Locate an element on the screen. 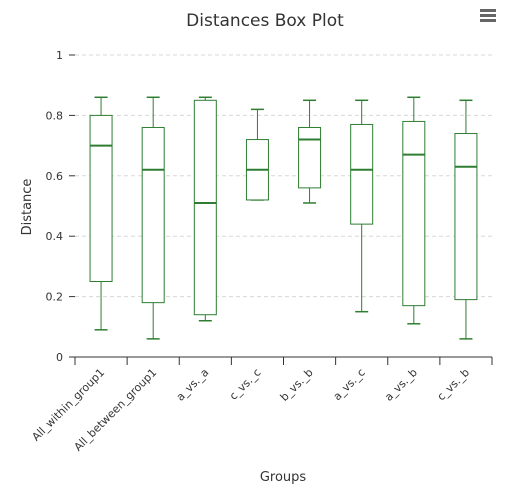 The image size is (506, 498). box-All_between_group1 is located at coordinates (153, 218).